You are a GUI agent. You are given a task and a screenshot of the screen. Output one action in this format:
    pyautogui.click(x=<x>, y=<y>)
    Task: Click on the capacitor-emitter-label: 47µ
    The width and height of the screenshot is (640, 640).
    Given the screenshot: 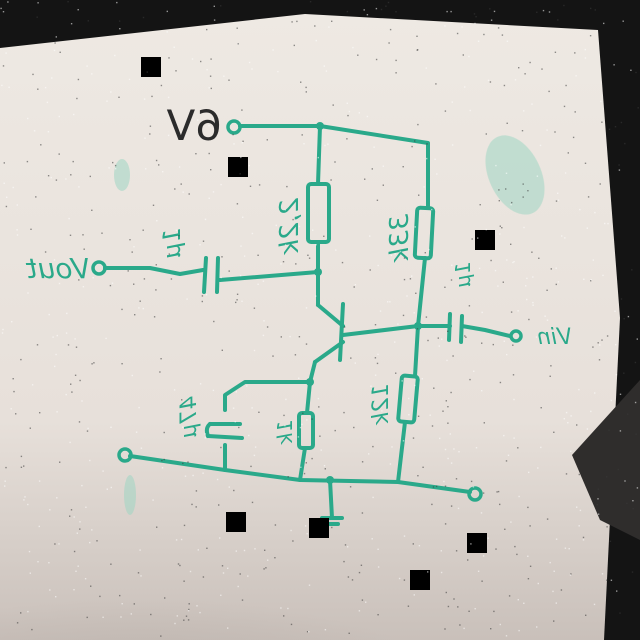 What is the action you would take?
    pyautogui.click(x=189, y=417)
    